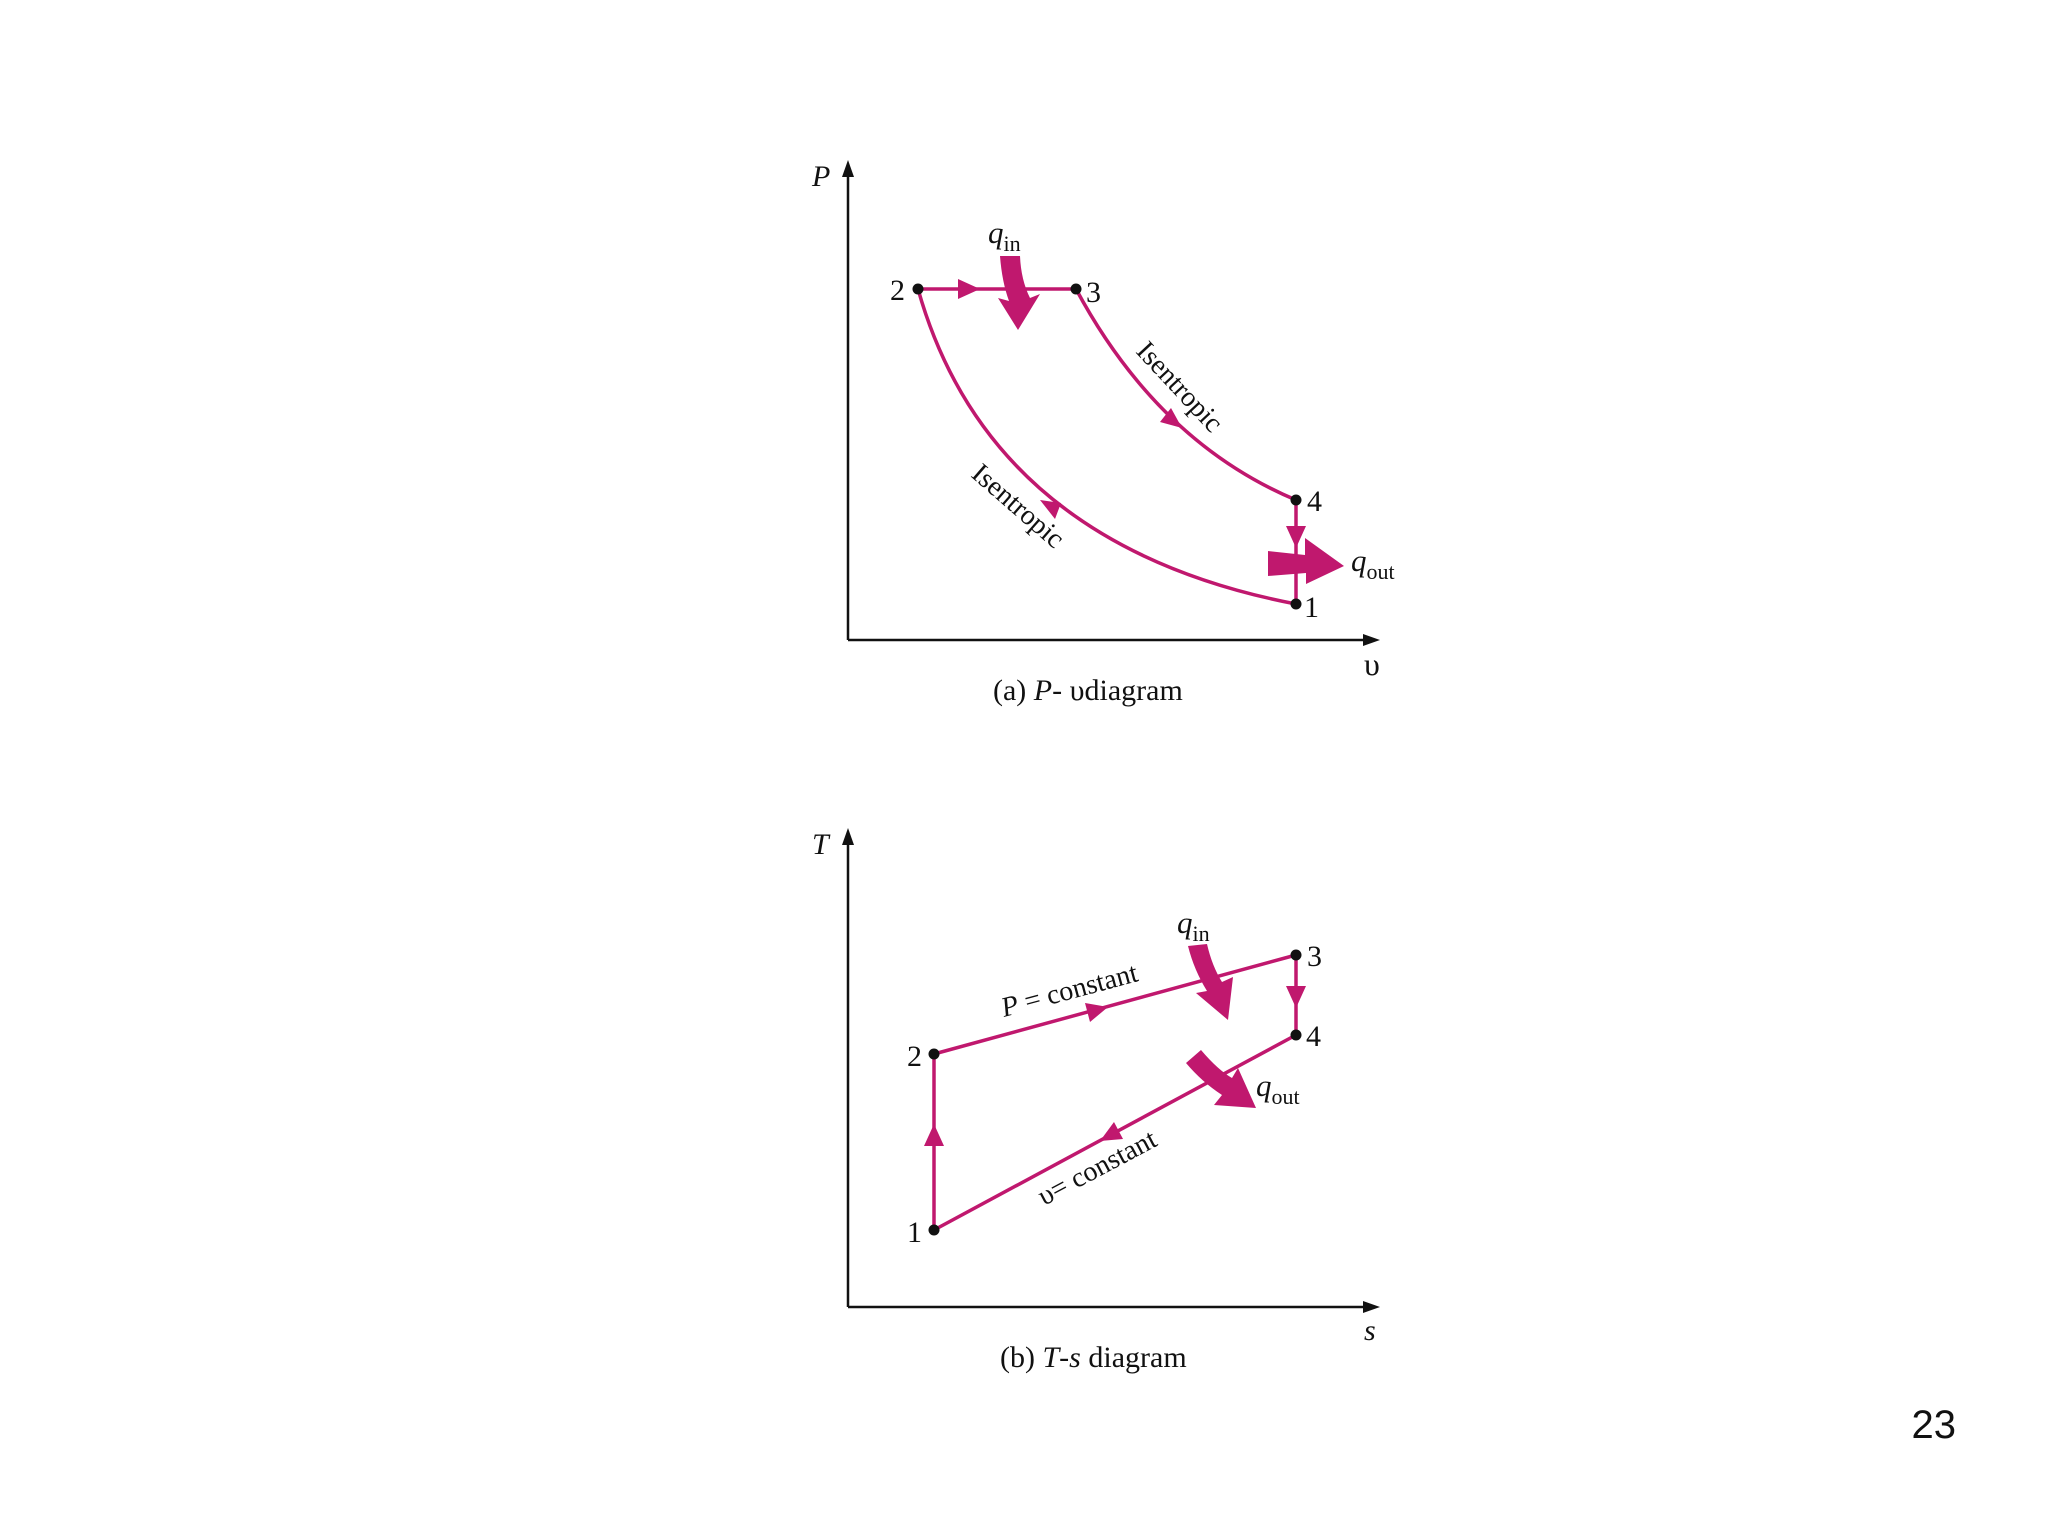  Describe the element at coordinates (1013, 690) in the screenshot. I see `pv-caption-prefix: (a)` at that location.